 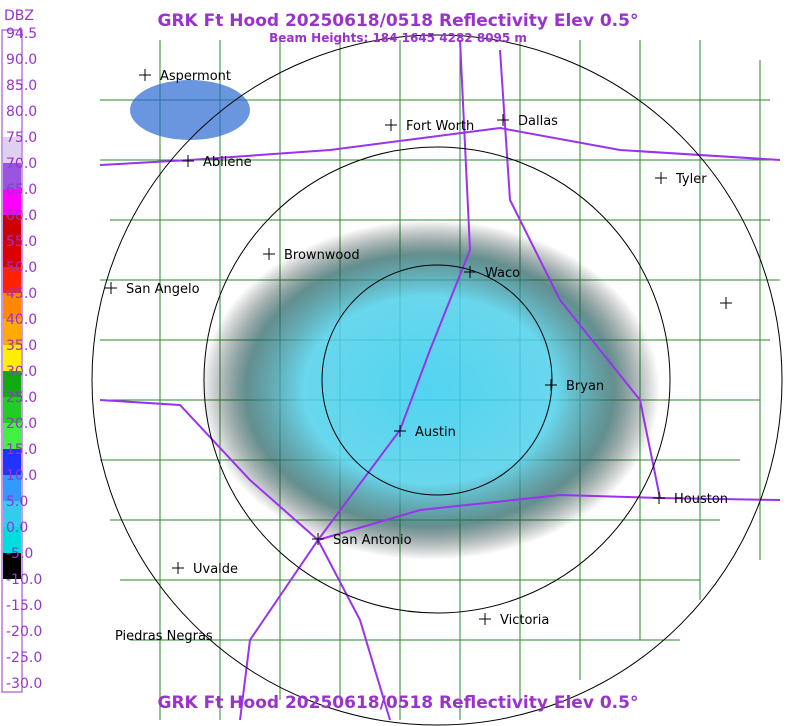 What do you see at coordinates (21, 476) in the screenshot?
I see `legend-label: 10.0` at bounding box center [21, 476].